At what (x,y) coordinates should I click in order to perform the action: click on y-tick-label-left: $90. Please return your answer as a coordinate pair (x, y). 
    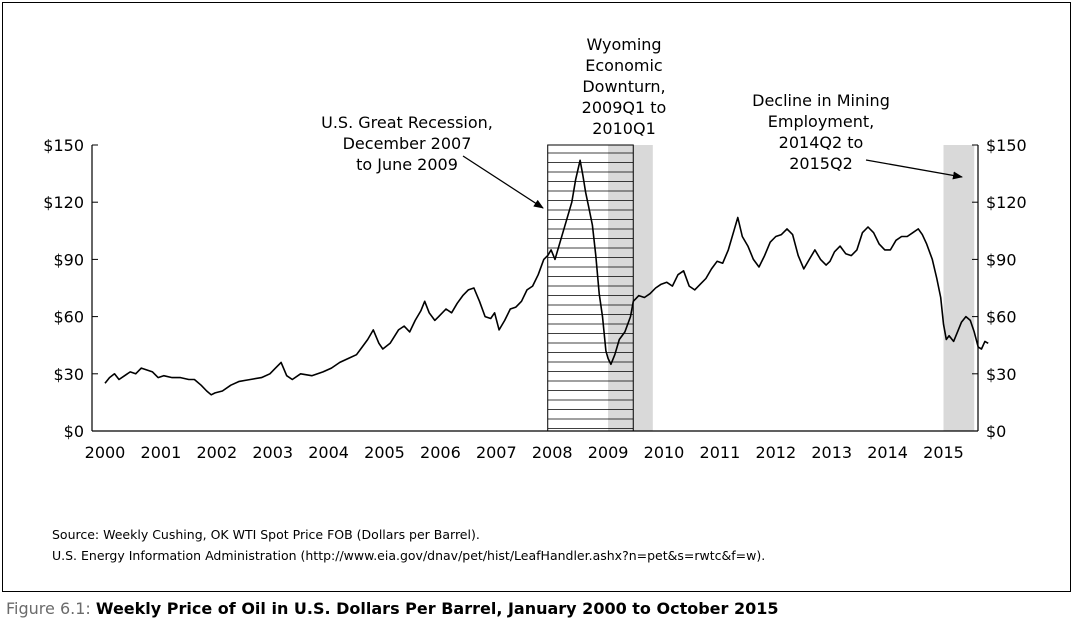
    Looking at the image, I should click on (68, 259).